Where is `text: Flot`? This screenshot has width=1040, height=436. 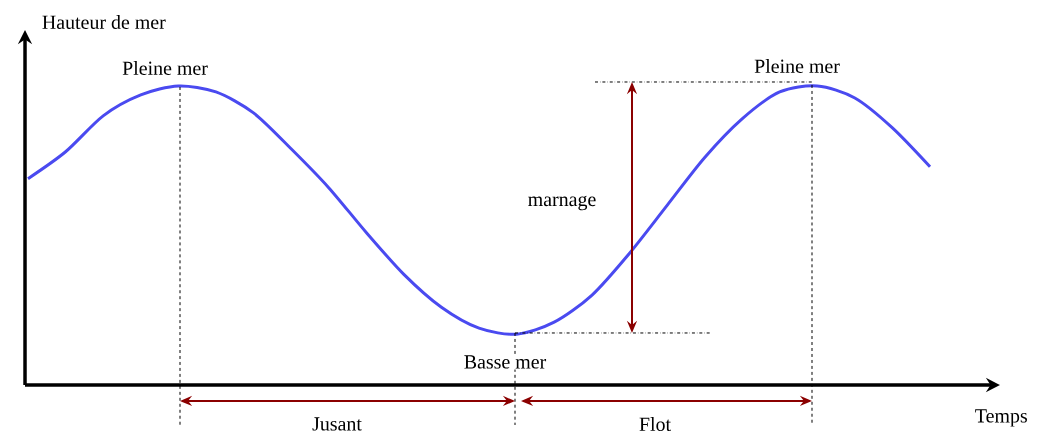 text: Flot is located at coordinates (655, 423).